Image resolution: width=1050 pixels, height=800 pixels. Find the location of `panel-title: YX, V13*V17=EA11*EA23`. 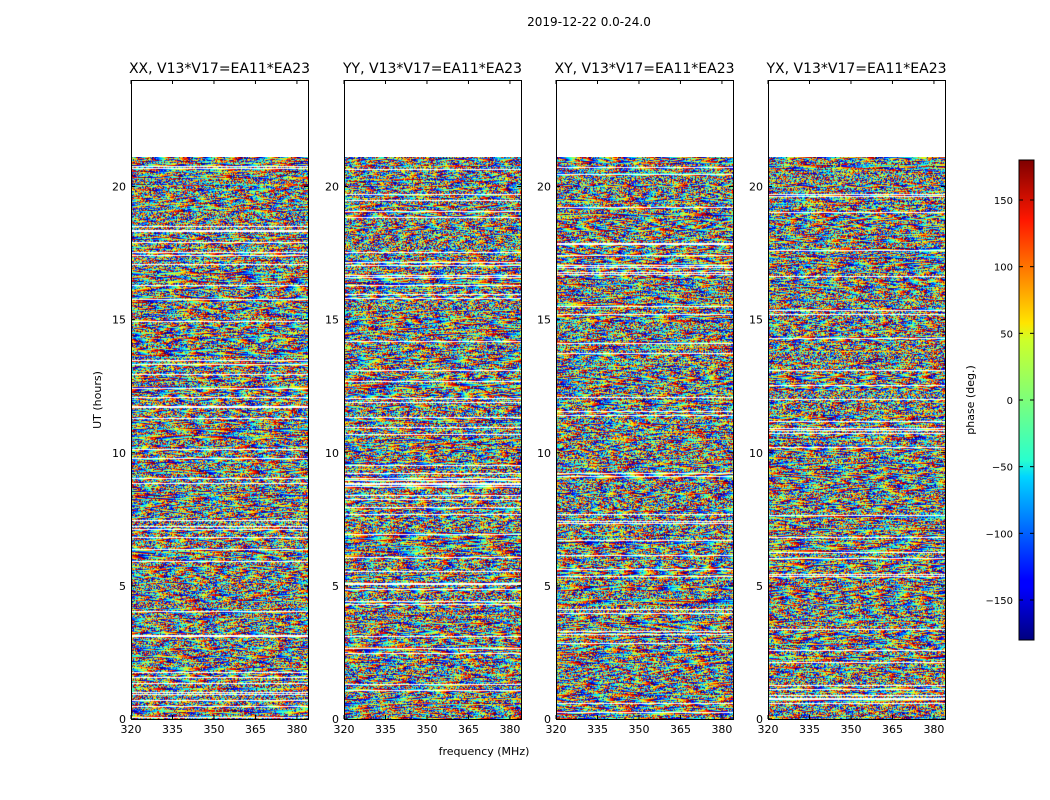

panel-title: YX, V13*V17=EA11*EA23 is located at coordinates (855, 69).